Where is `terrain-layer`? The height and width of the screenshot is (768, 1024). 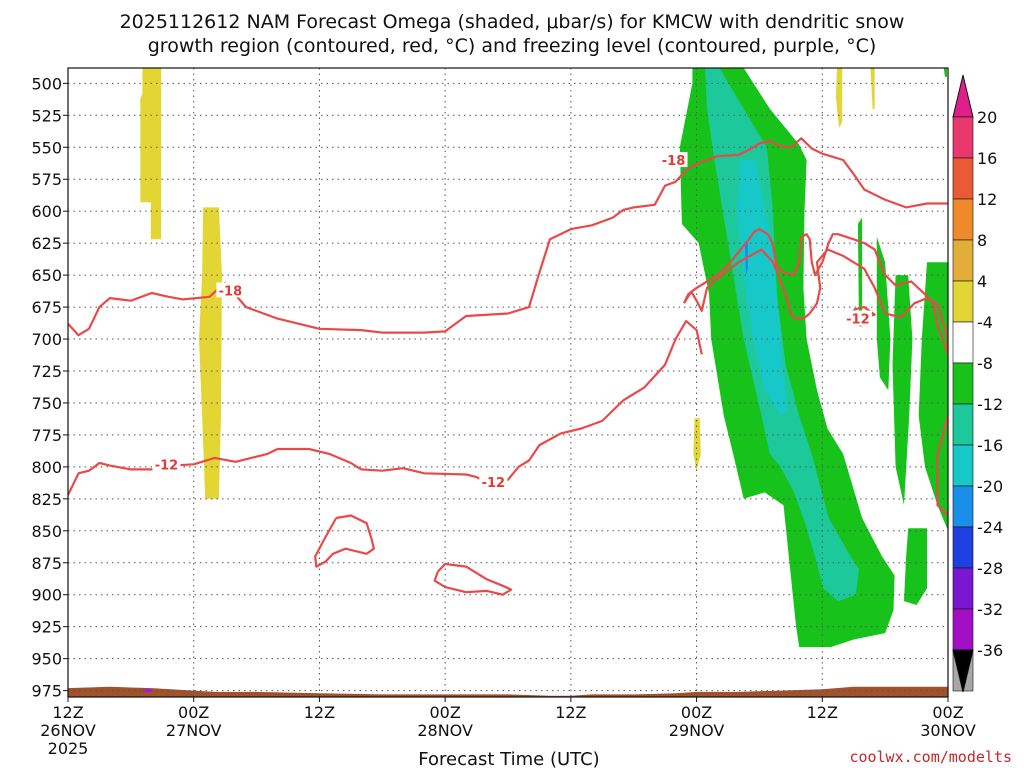 terrain-layer is located at coordinates (508, 691).